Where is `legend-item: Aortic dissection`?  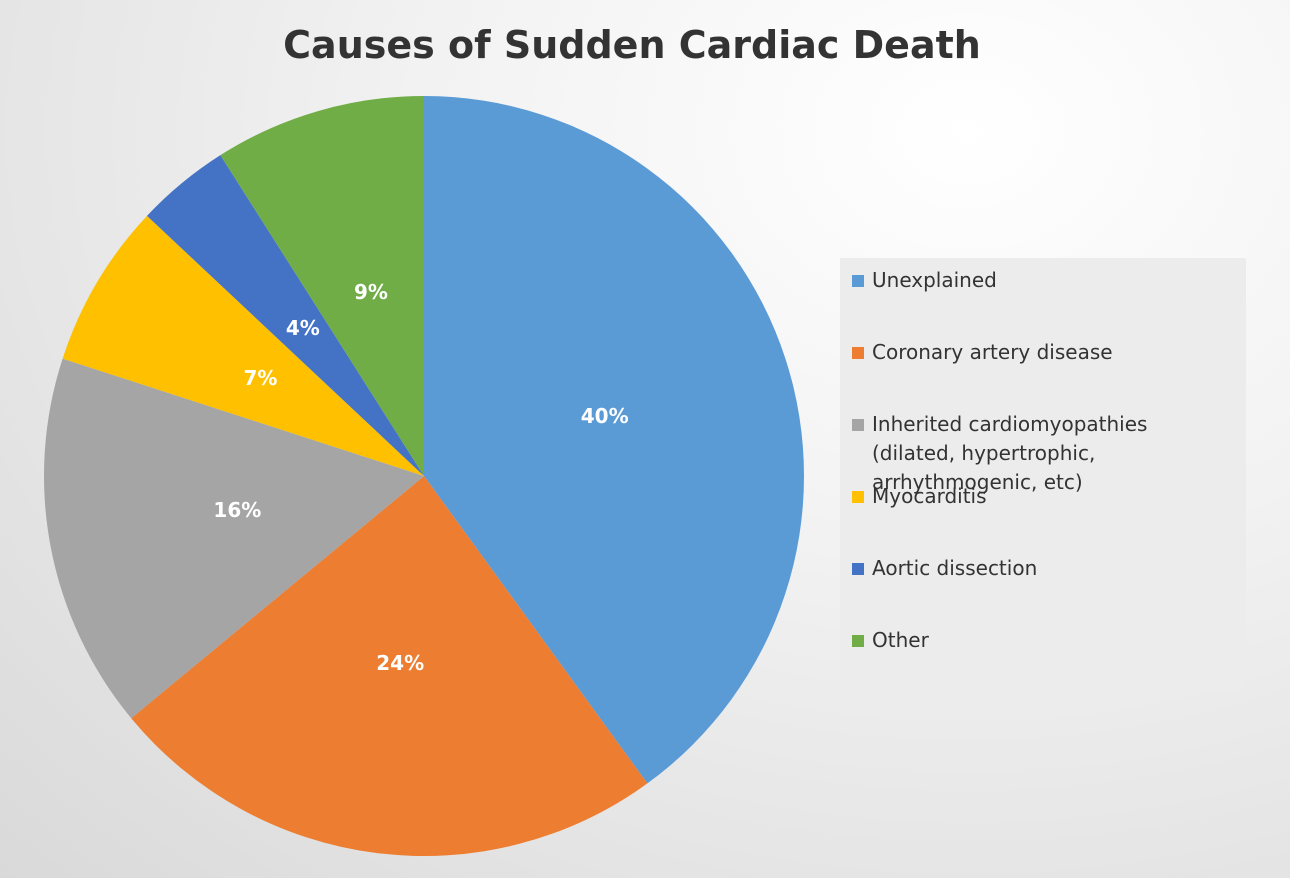
legend-item: Aortic dissection is located at coordinates (1044, 590).